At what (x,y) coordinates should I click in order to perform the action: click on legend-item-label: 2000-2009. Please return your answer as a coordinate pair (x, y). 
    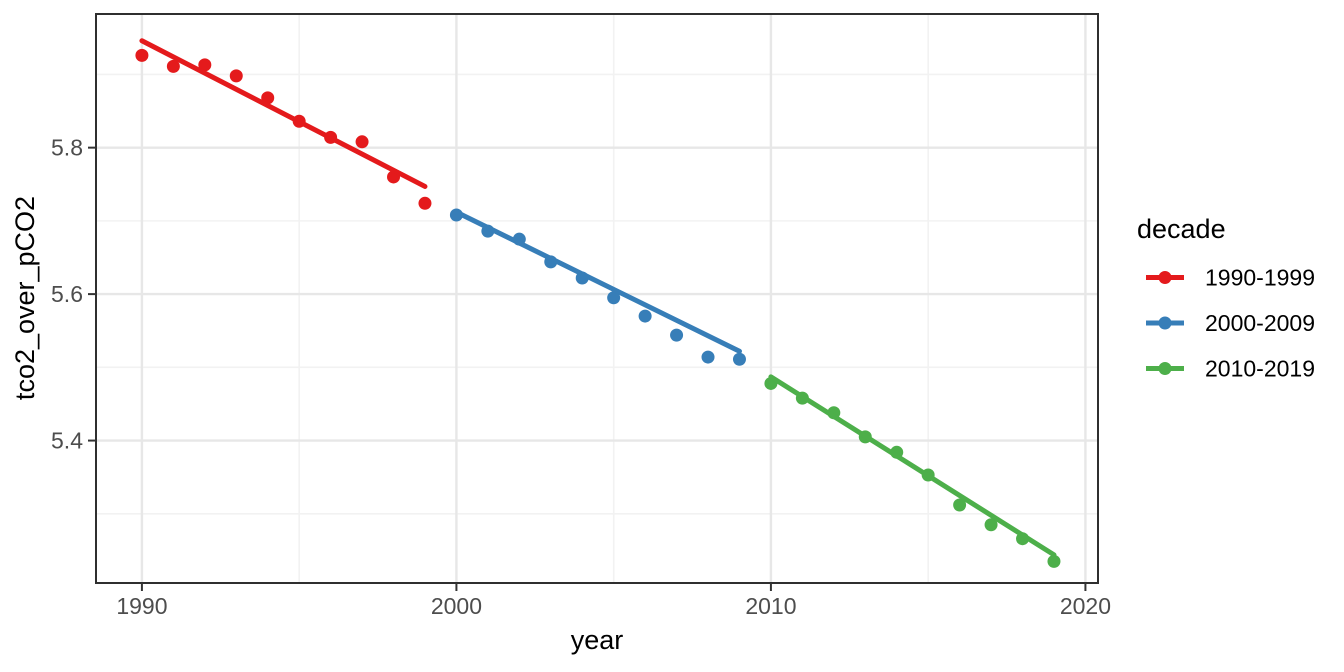
    Looking at the image, I should click on (1260, 323).